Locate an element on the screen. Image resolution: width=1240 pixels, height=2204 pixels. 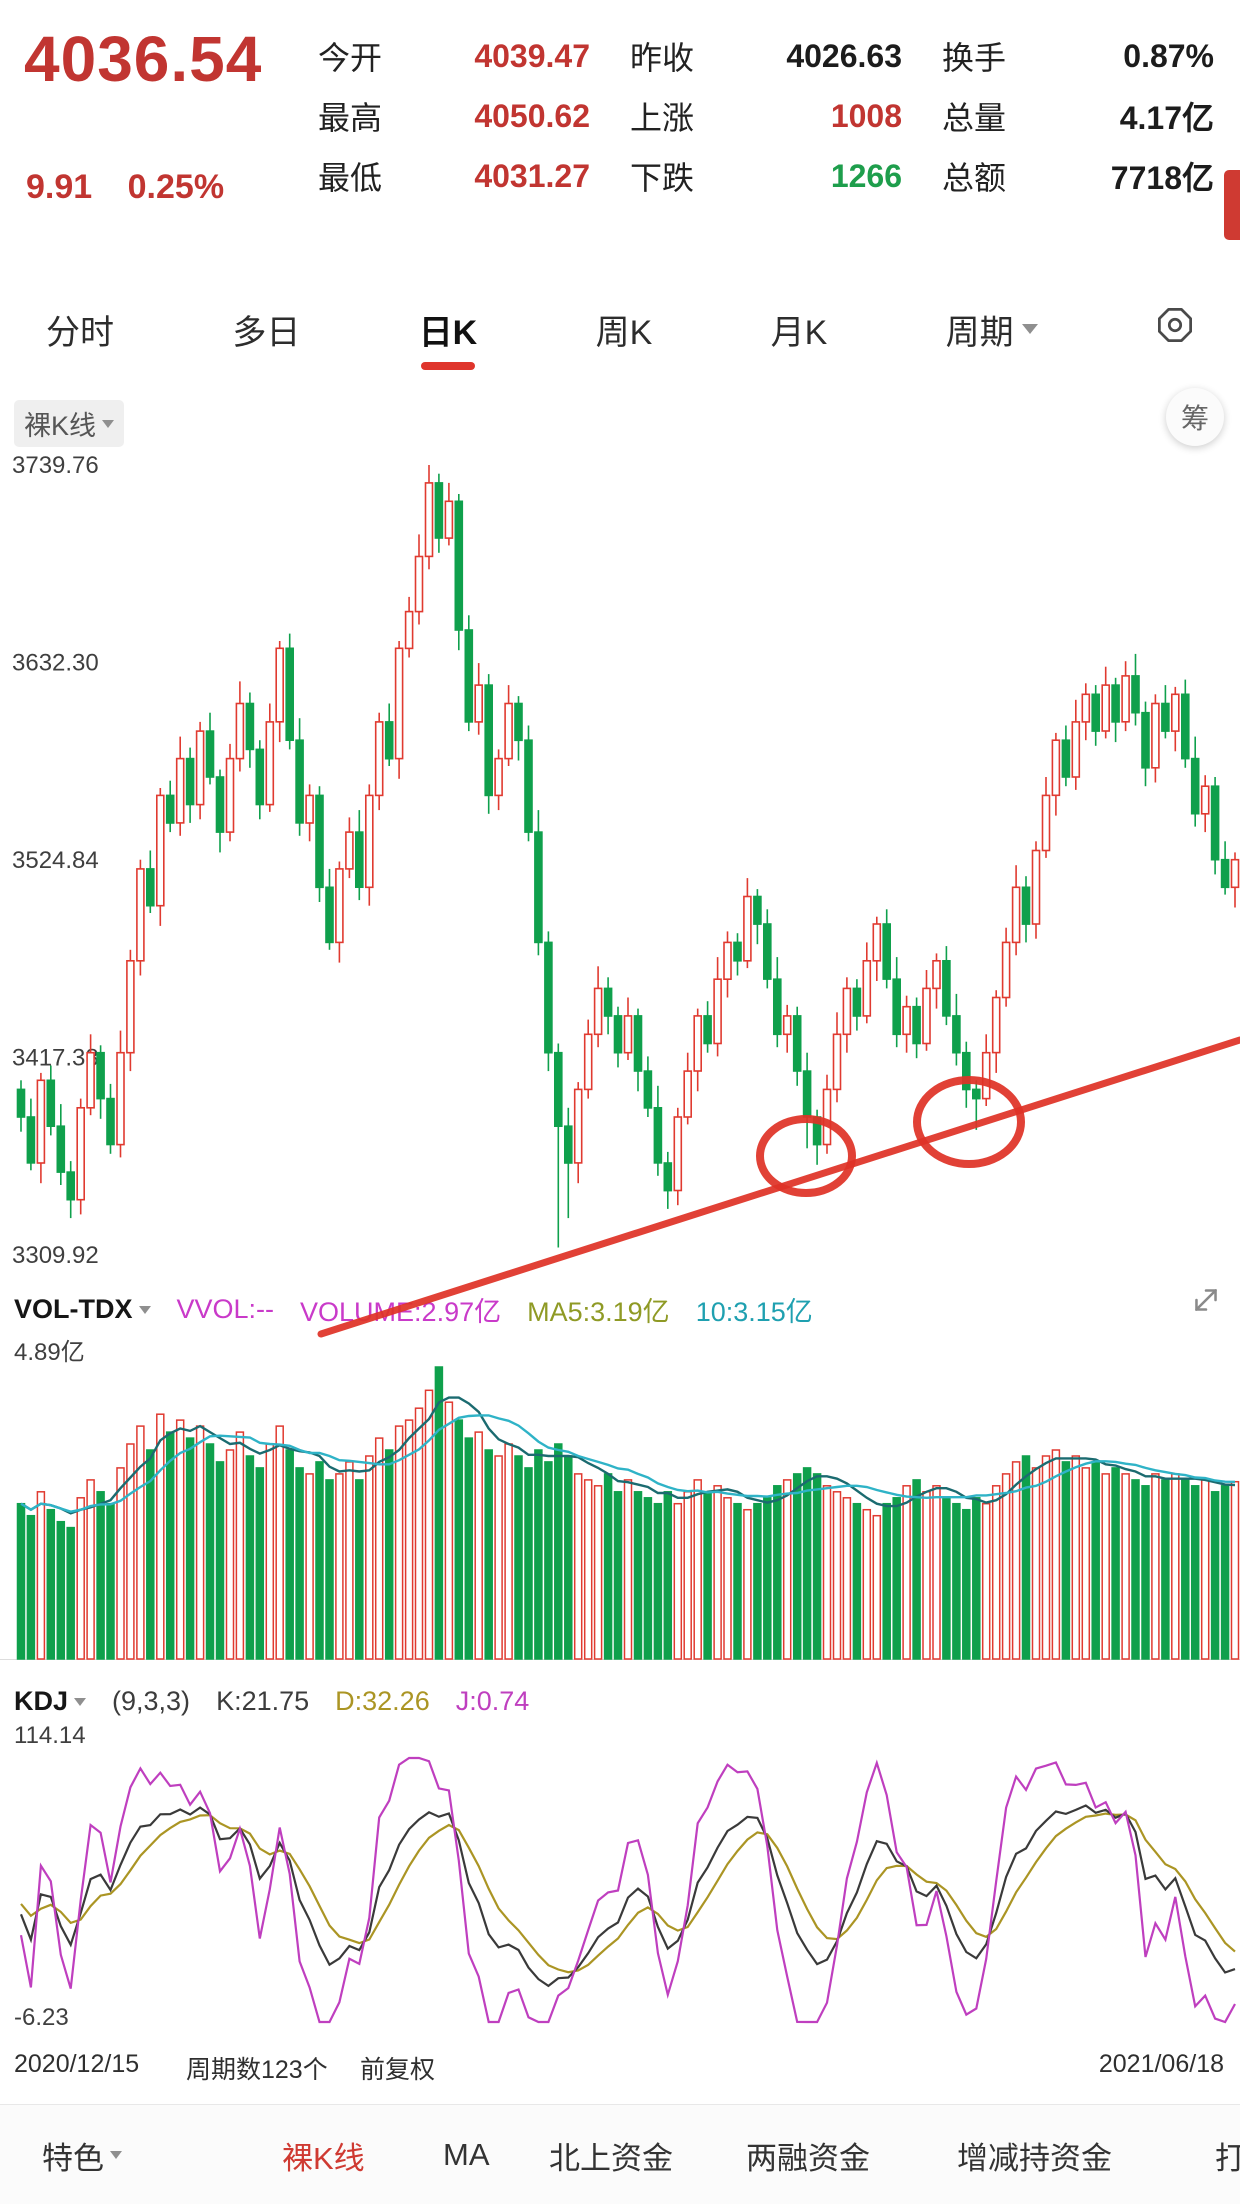
kdj-params: (9,3,3) is located at coordinates (151, 1701).